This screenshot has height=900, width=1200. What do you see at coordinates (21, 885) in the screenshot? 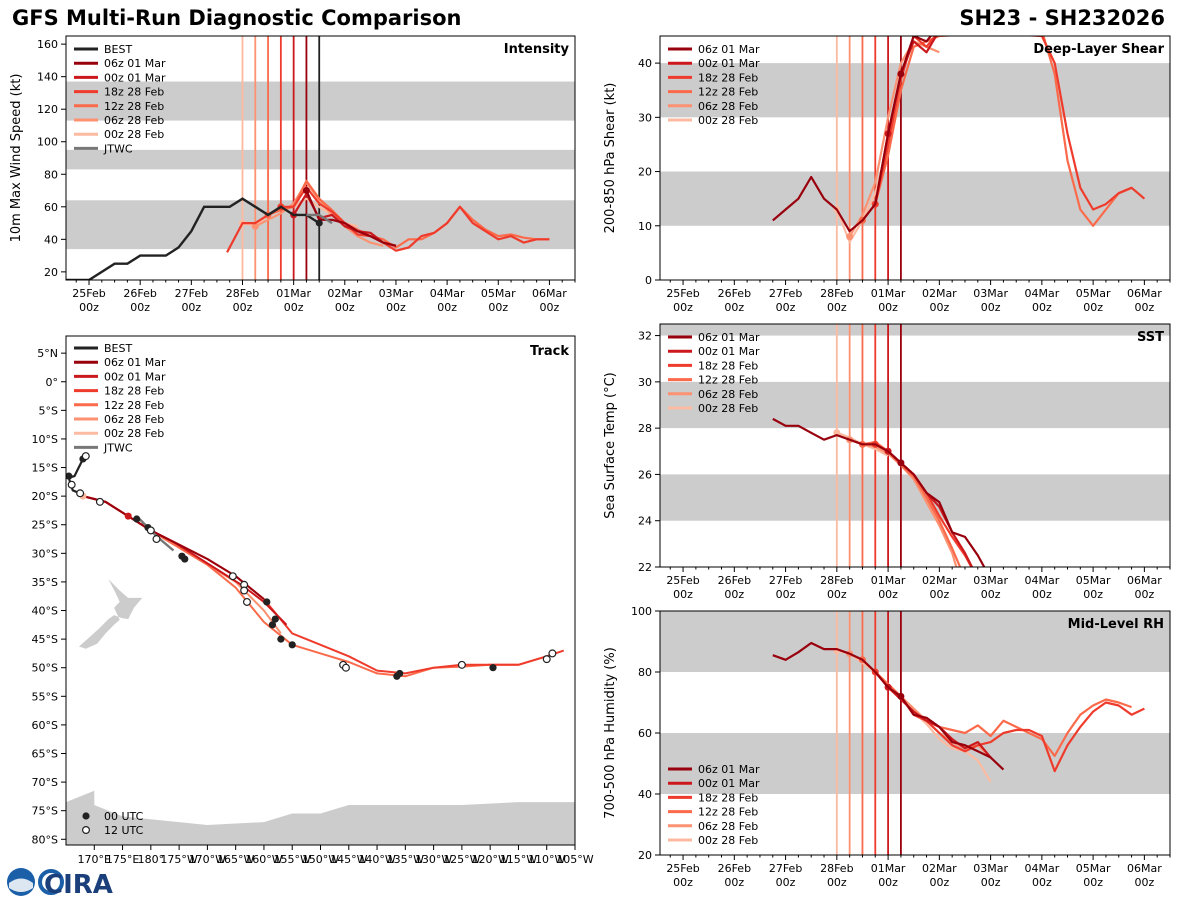
I see `noaa-wave-icon` at bounding box center [21, 885].